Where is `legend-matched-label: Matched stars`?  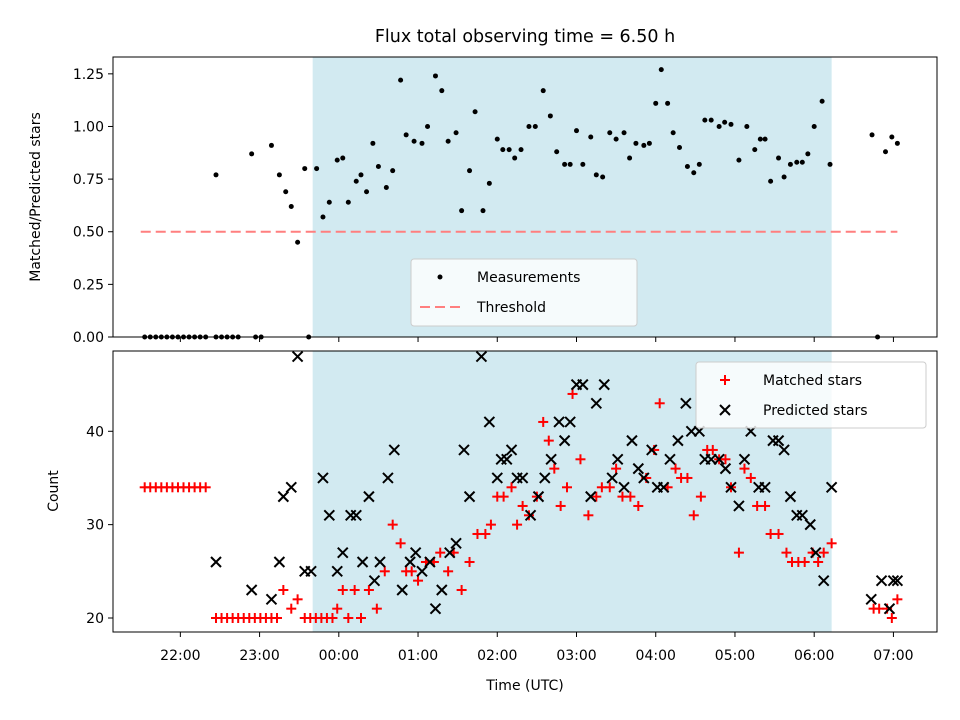 legend-matched-label: Matched stars is located at coordinates (812, 381).